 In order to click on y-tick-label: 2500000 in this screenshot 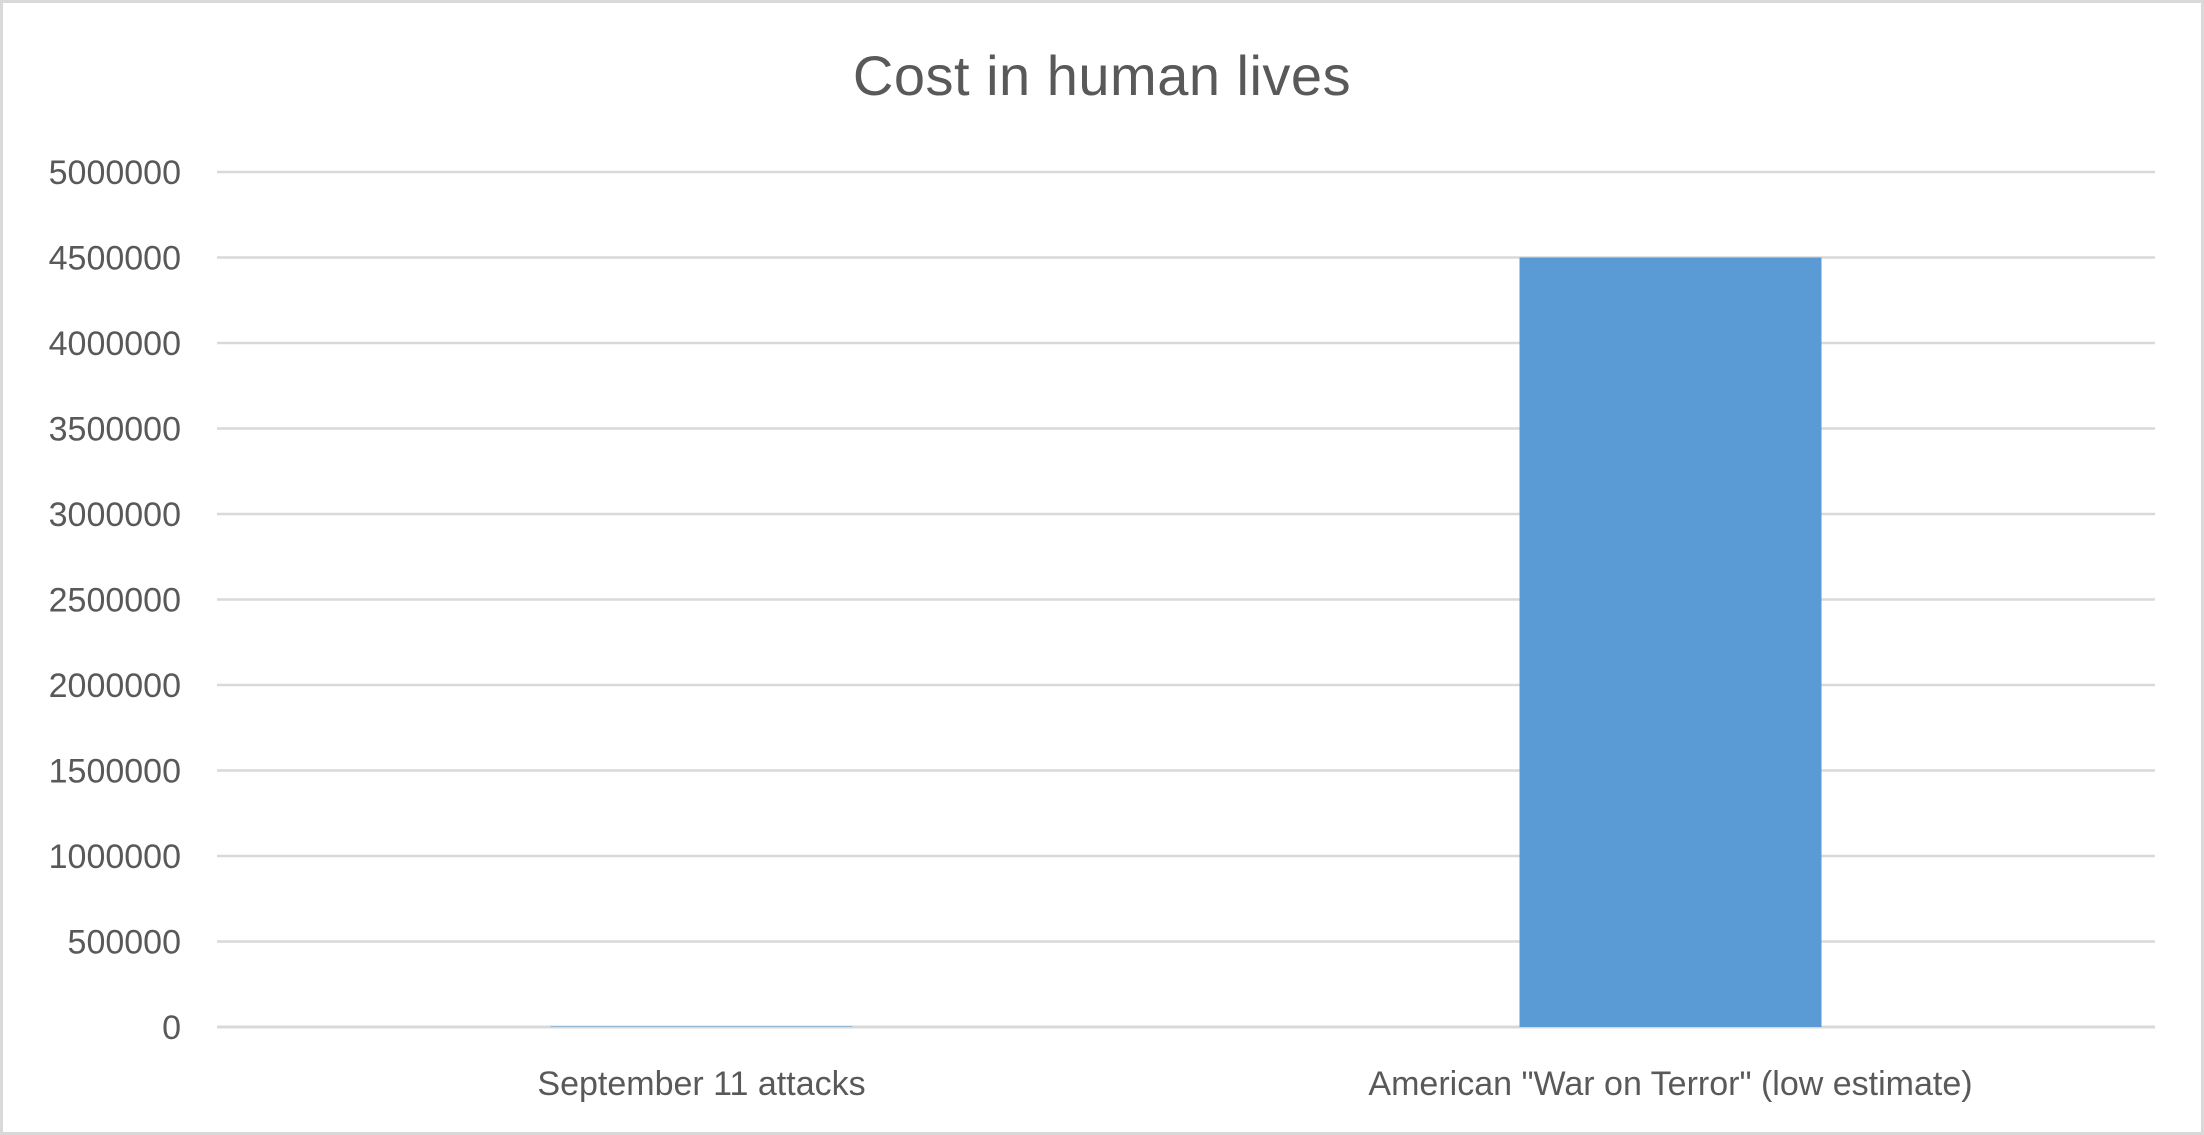, I will do `click(115, 601)`.